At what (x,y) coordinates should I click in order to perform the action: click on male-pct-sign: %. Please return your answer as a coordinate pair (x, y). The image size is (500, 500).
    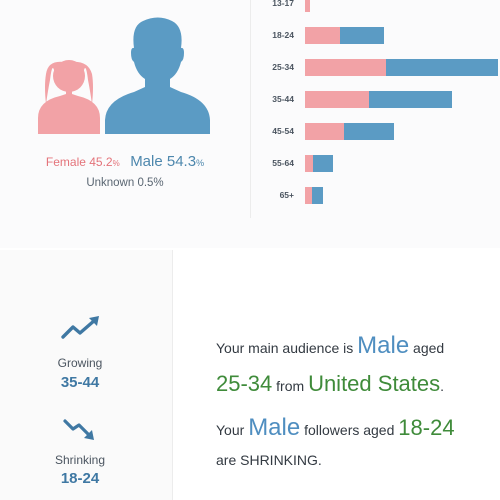
    Looking at the image, I should click on (200, 163).